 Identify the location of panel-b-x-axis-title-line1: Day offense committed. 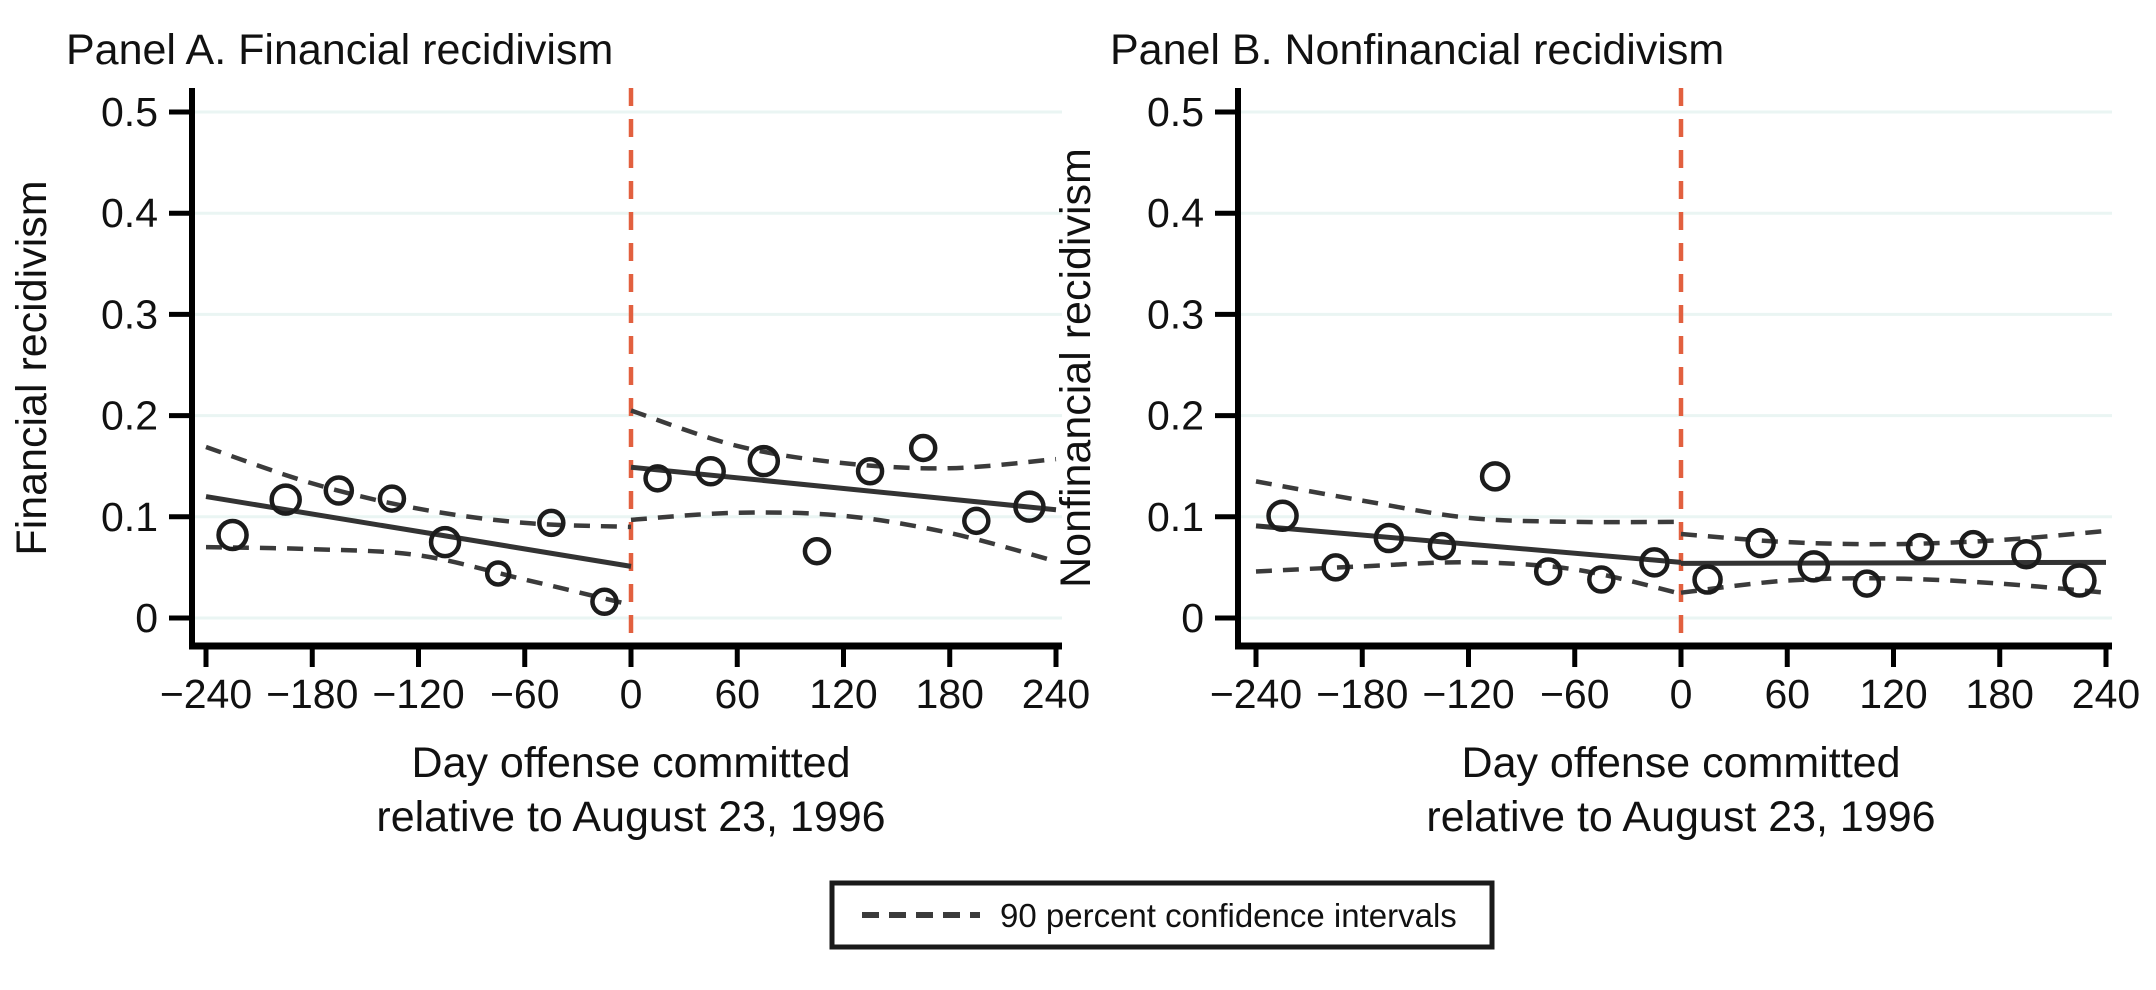
(1681, 763).